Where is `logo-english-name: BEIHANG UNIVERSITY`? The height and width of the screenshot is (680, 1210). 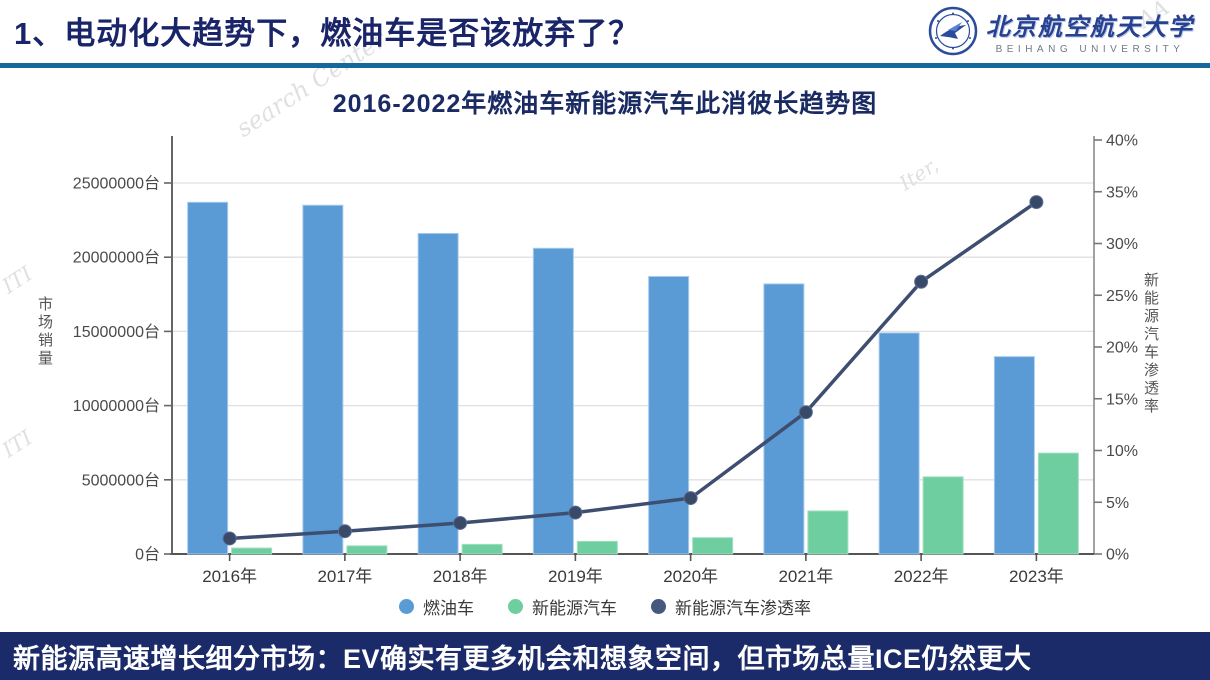 logo-english-name: BEIHANG UNIVERSITY is located at coordinates (1090, 49).